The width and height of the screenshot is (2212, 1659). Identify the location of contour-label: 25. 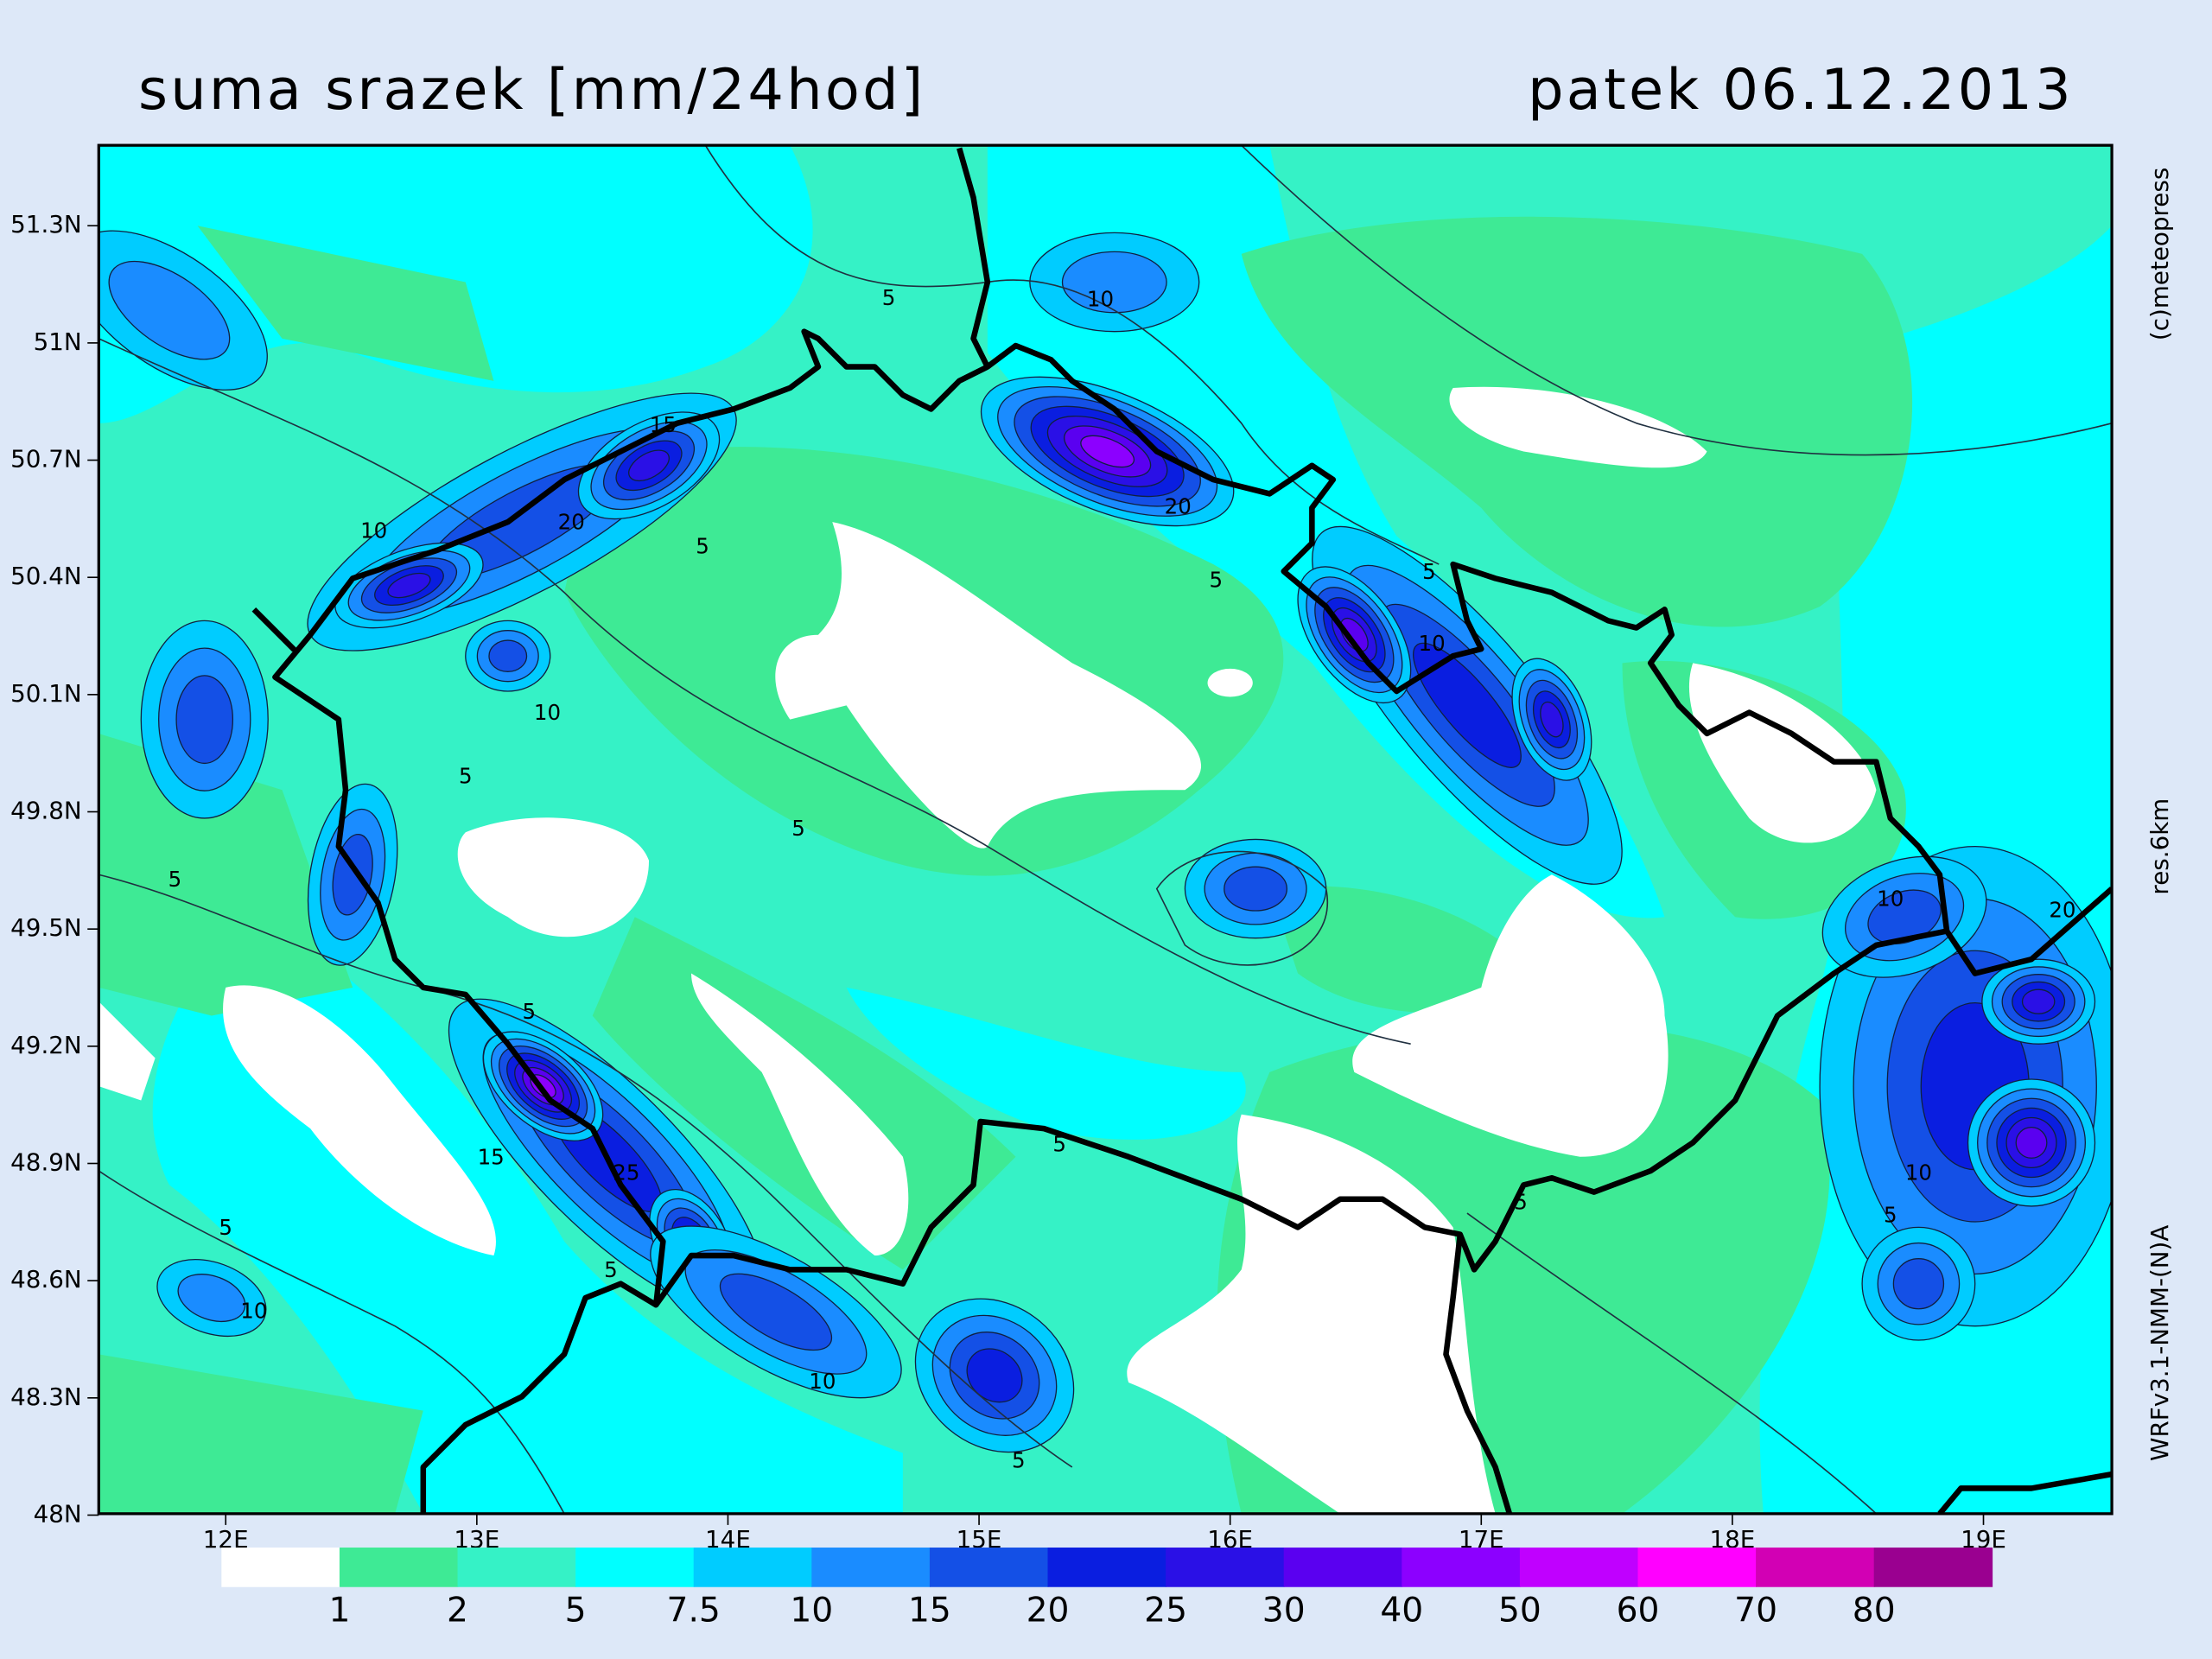
(626, 1172).